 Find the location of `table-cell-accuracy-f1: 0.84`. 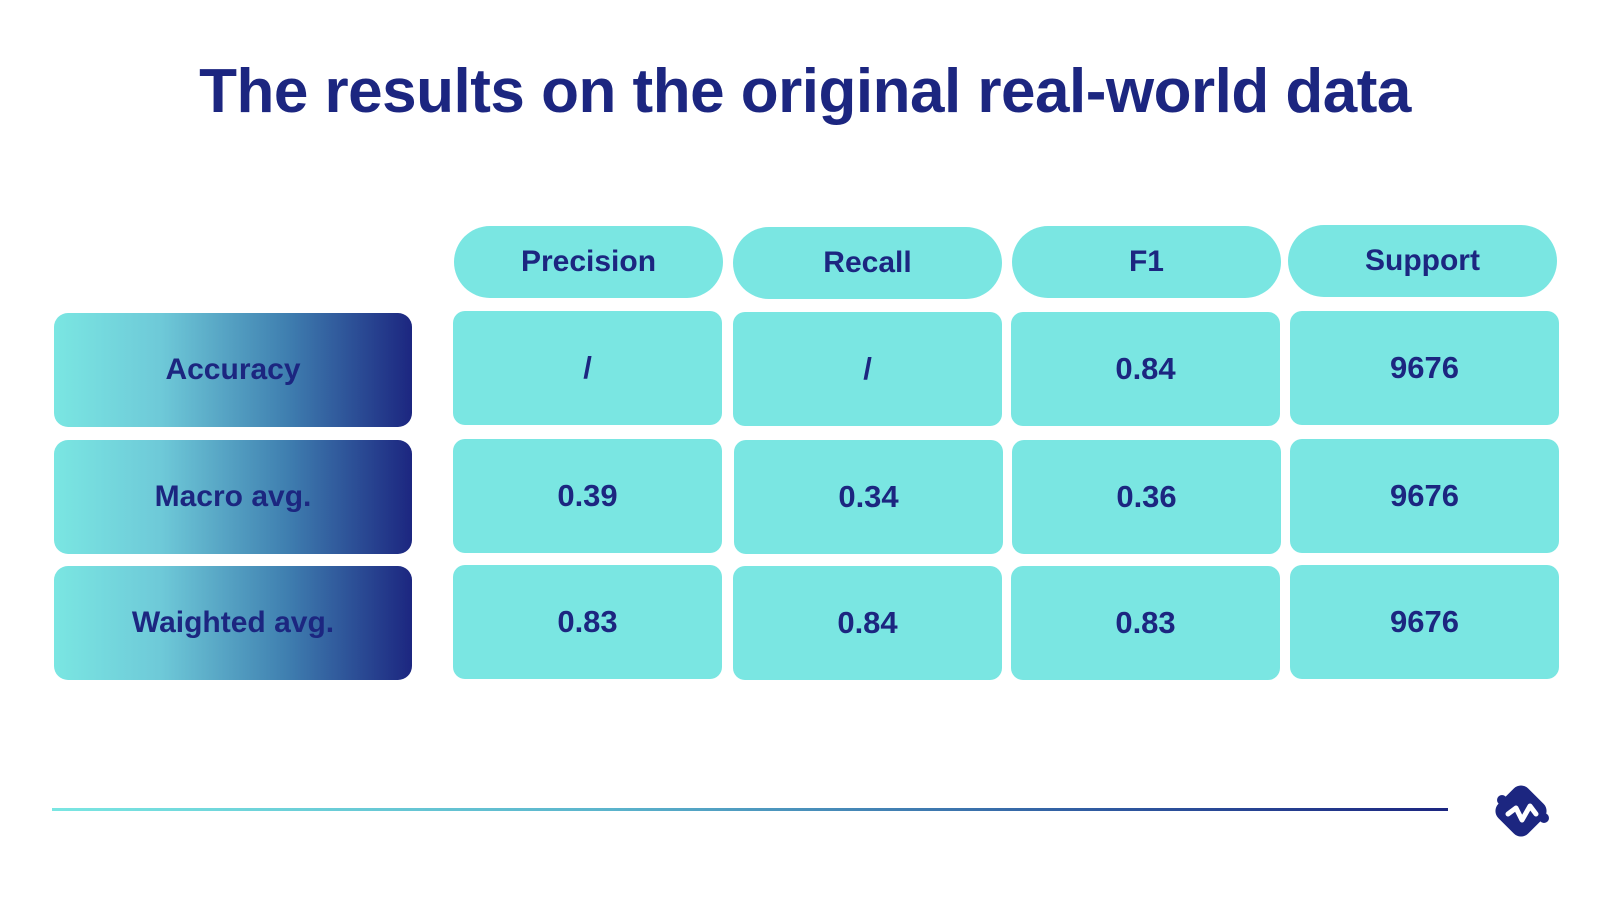

table-cell-accuracy-f1: 0.84 is located at coordinates (1145, 369).